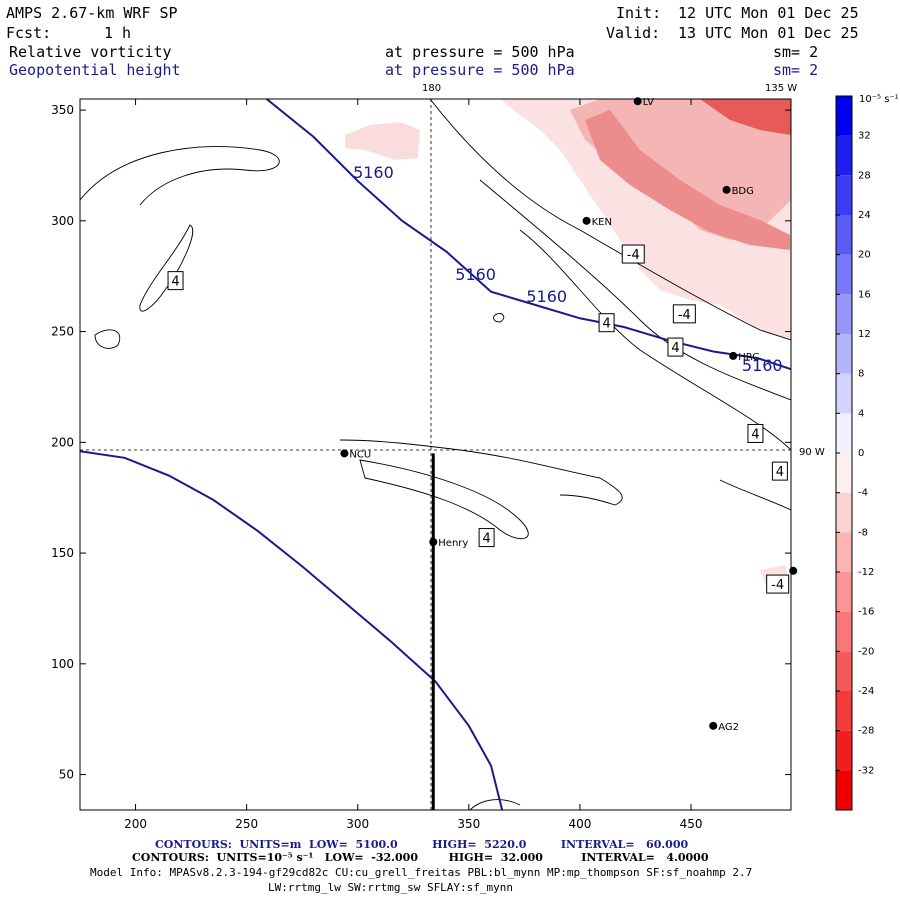 The image size is (900, 900). Describe the element at coordinates (633, 33) in the screenshot. I see `valid-label: Valid:` at that location.